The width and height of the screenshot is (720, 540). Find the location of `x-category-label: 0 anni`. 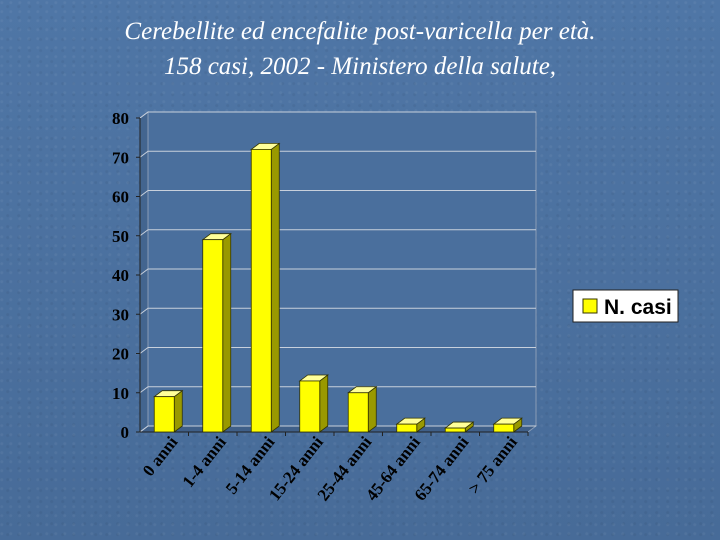

x-category-label: 0 anni is located at coordinates (160, 456).